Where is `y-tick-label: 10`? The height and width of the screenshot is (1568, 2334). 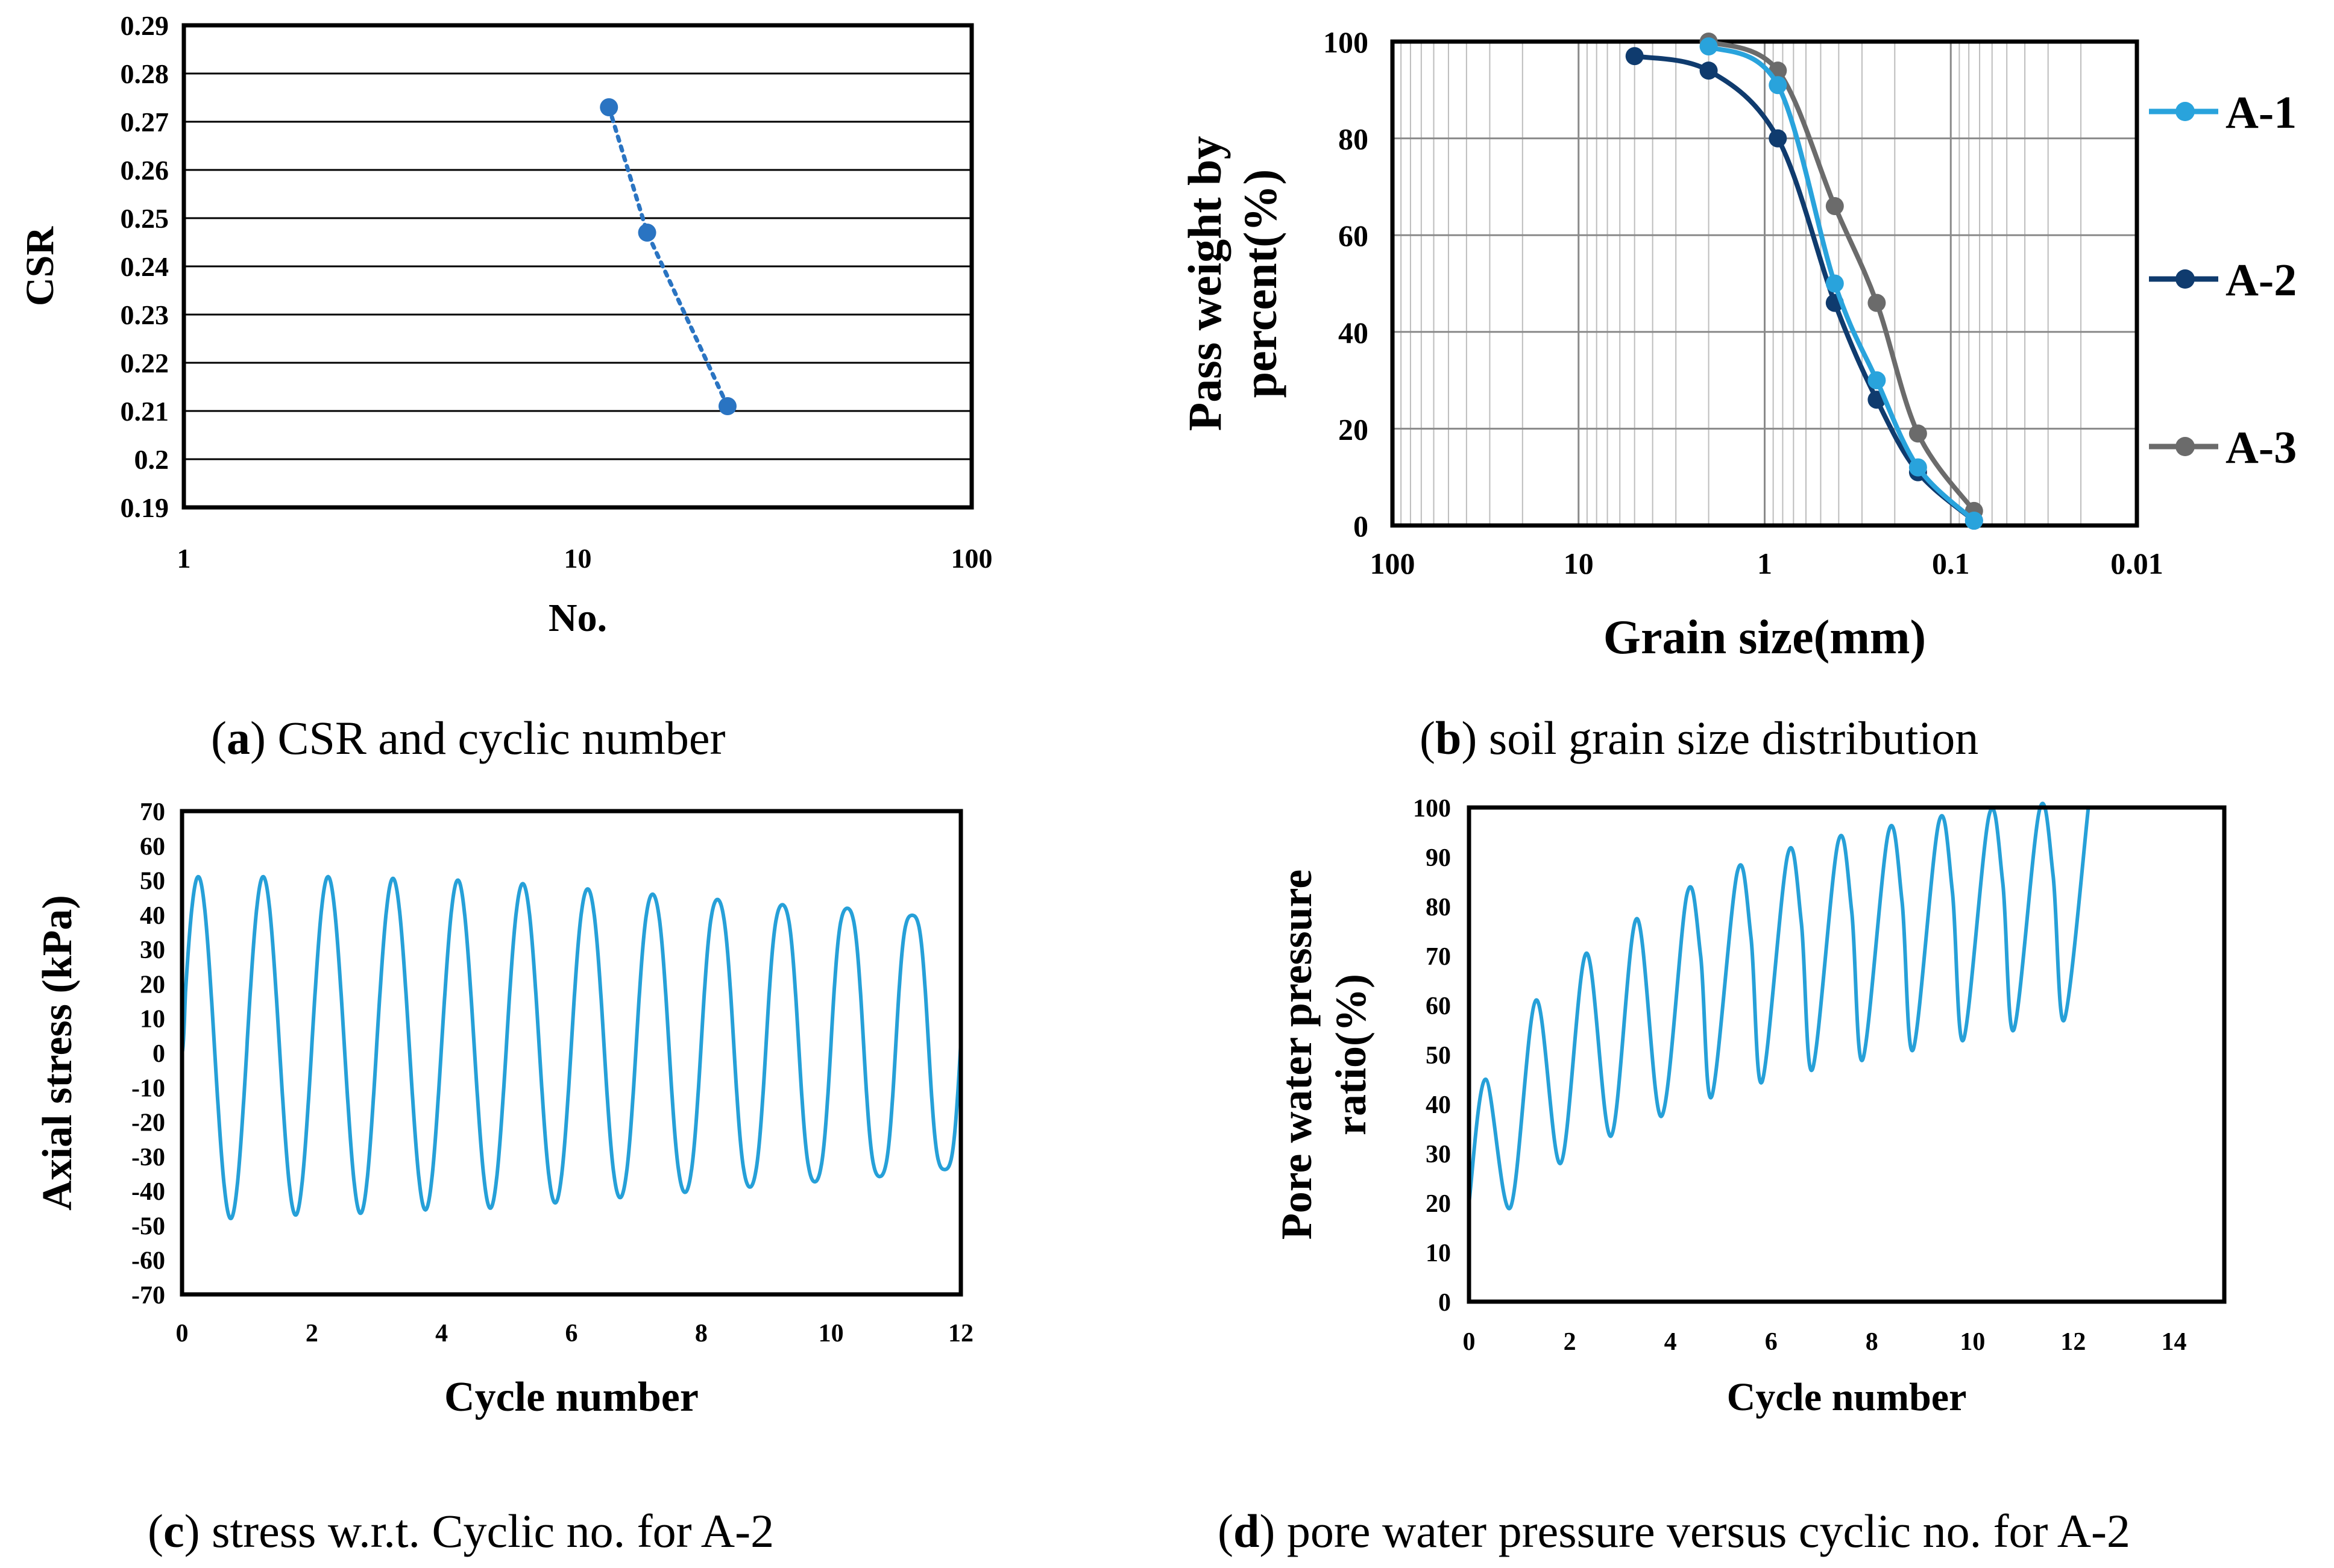 y-tick-label: 10 is located at coordinates (1439, 1253).